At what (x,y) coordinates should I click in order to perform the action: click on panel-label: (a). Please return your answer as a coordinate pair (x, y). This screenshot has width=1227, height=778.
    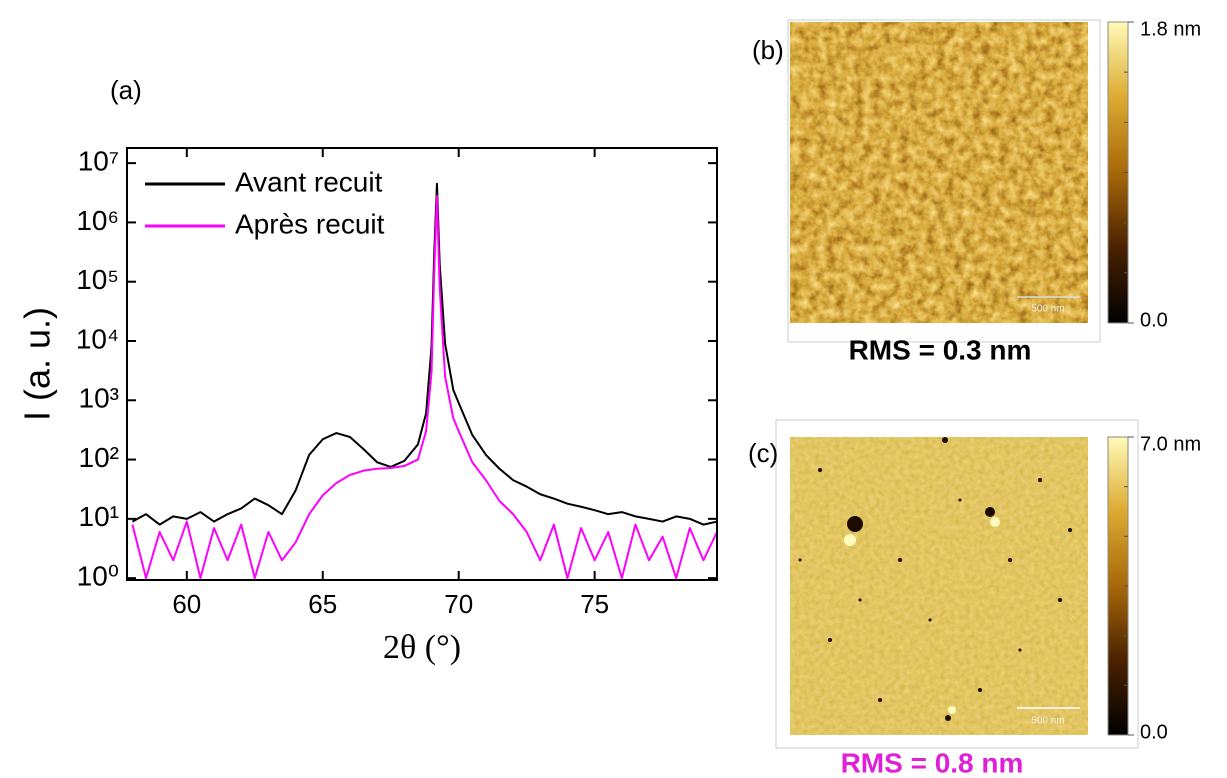
    Looking at the image, I should click on (126, 90).